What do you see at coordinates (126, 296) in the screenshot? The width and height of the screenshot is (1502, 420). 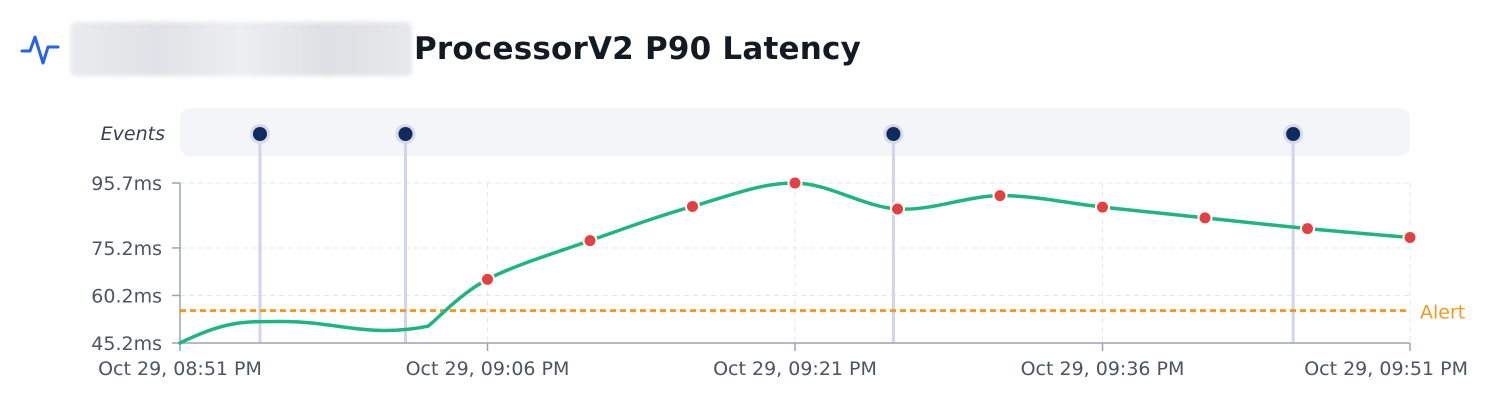 I see `y-tick-label: 60.2ms` at bounding box center [126, 296].